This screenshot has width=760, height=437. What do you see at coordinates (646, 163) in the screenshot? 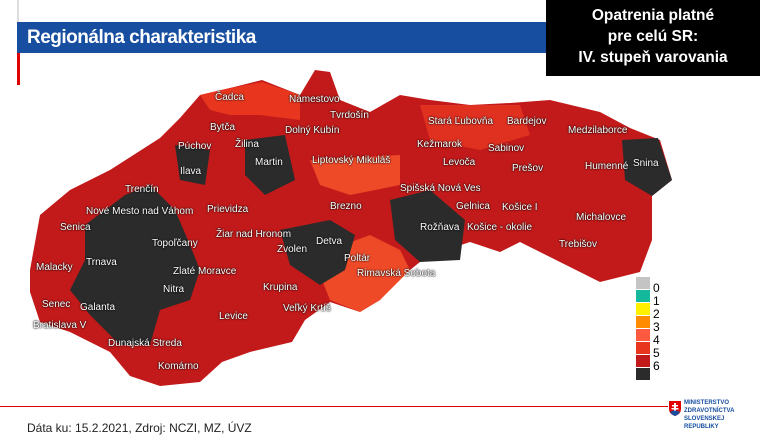
I see `district-label: Snina` at bounding box center [646, 163].